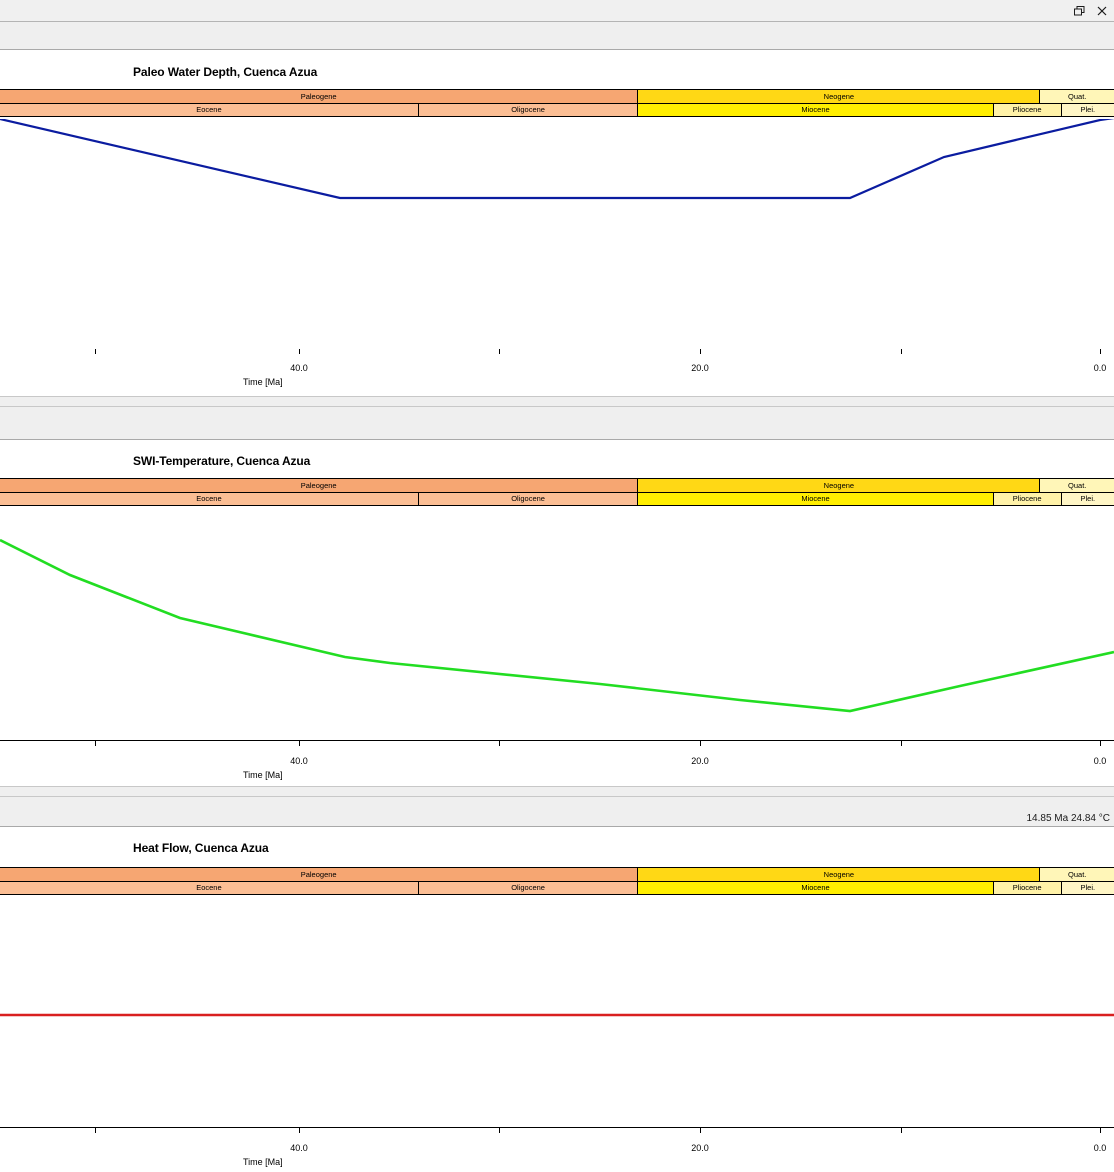 This screenshot has height=1172, width=1114. What do you see at coordinates (1101, 11) in the screenshot?
I see `close-window-icon` at bounding box center [1101, 11].